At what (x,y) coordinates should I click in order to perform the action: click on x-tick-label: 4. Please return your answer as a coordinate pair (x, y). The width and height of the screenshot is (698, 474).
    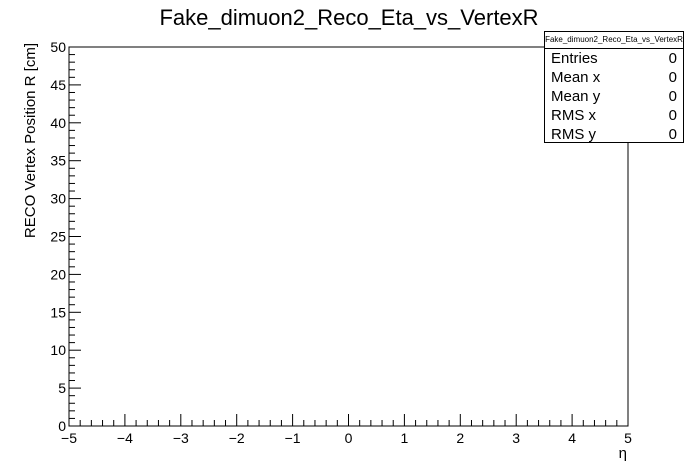
    Looking at the image, I should click on (572, 438).